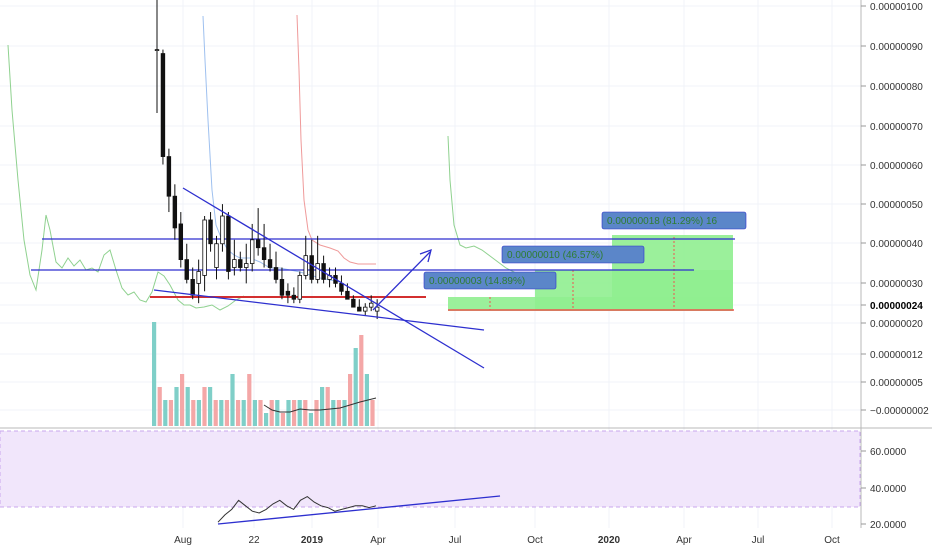  What do you see at coordinates (430, 469) in the screenshot?
I see `rsi-band` at bounding box center [430, 469].